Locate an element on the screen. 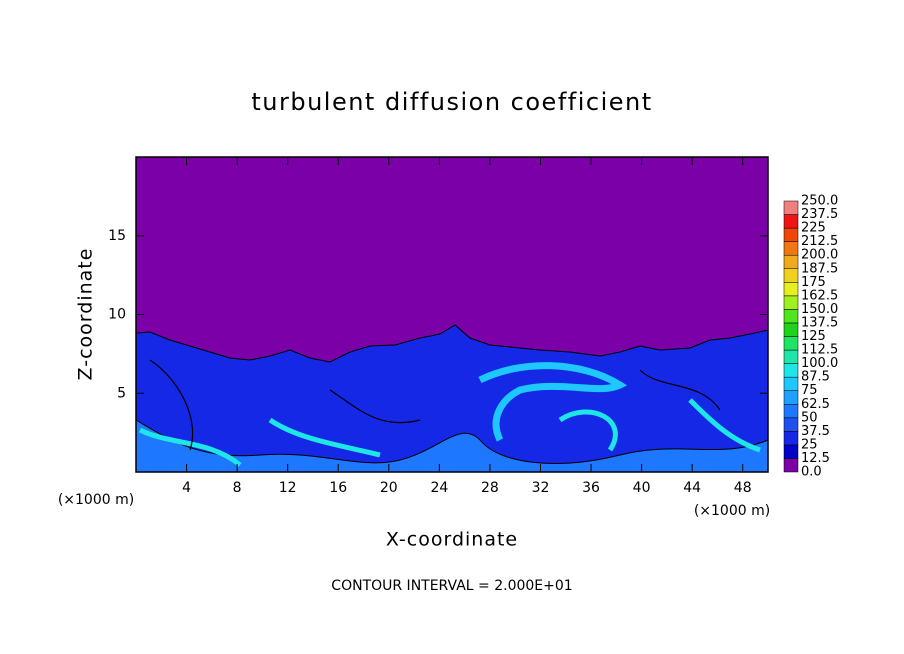 This screenshot has height=654, width=904. colorbar-label: 125 is located at coordinates (813, 336).